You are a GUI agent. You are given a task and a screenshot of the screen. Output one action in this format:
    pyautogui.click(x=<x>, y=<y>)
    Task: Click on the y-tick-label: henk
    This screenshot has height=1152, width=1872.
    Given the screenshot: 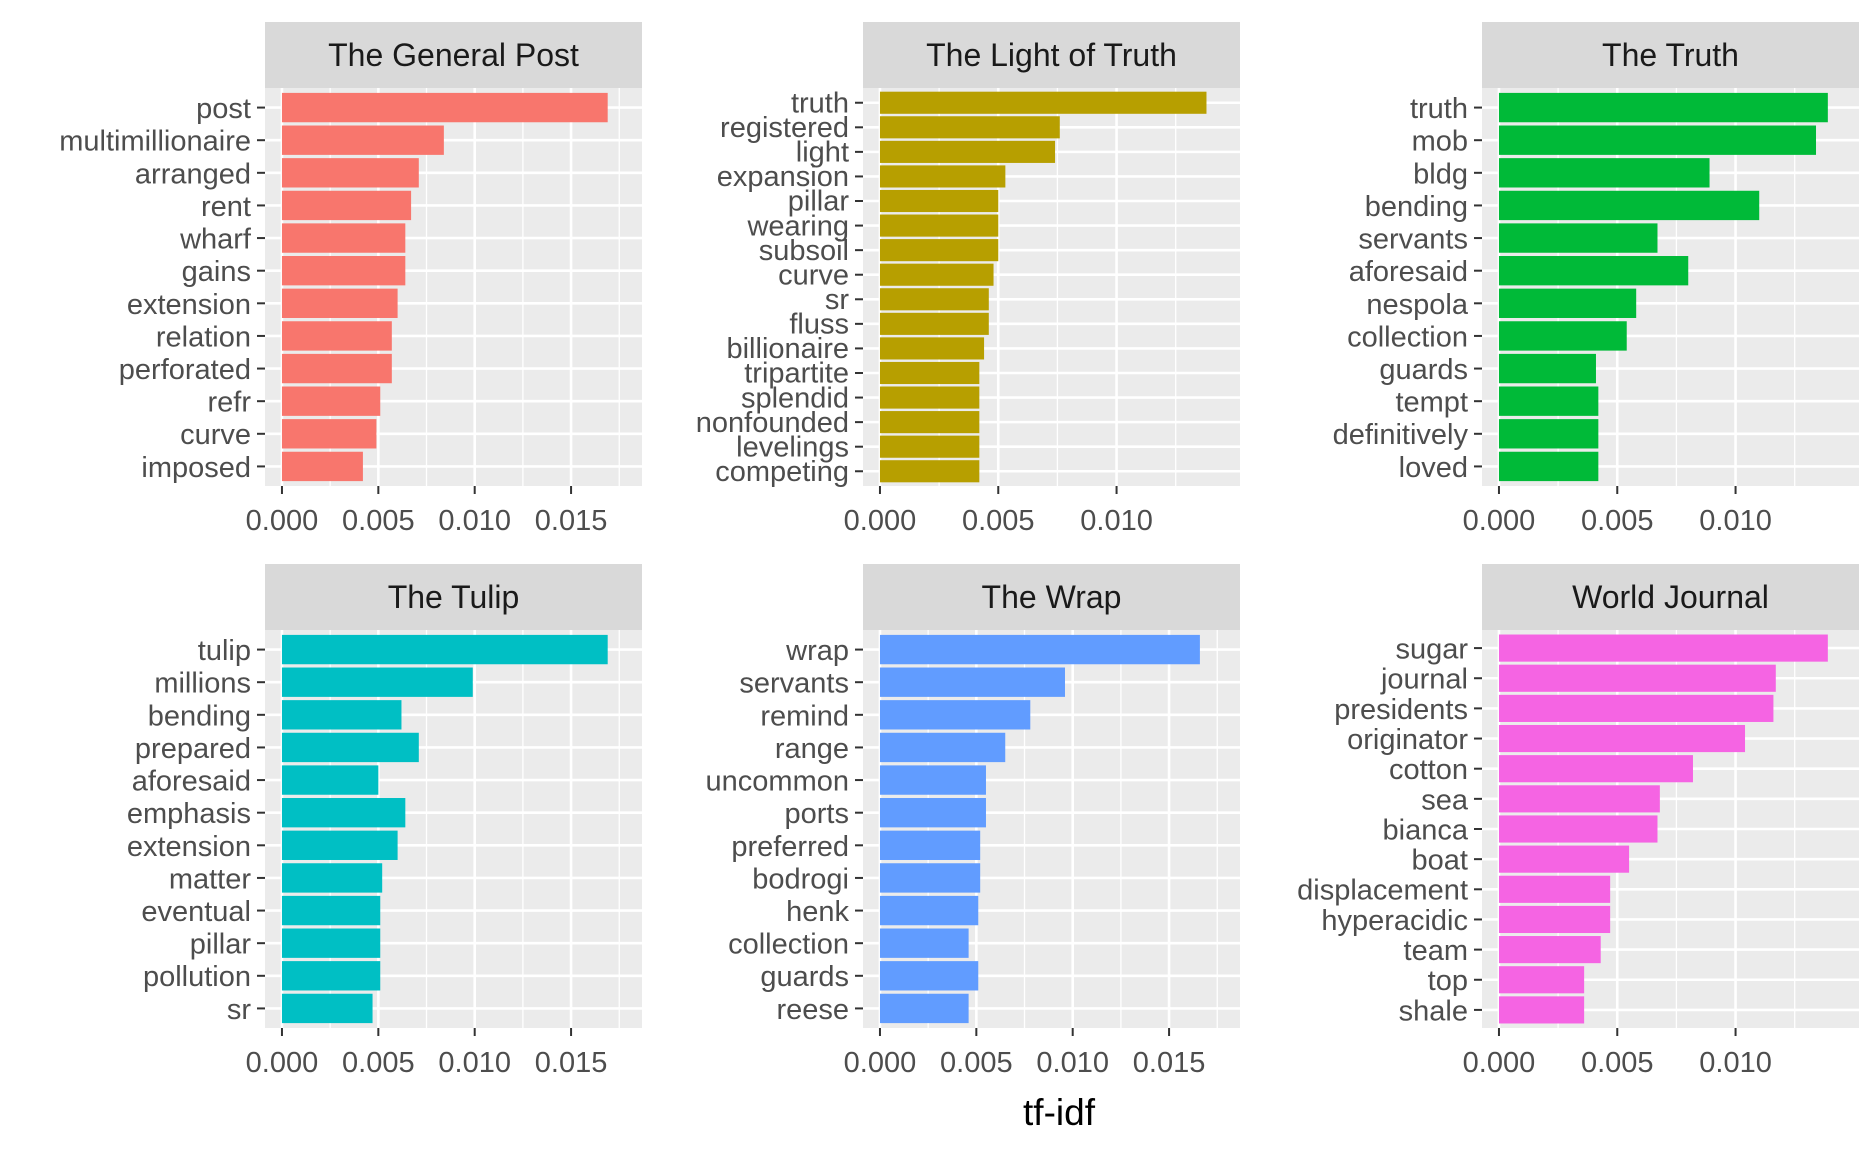 What is the action you would take?
    pyautogui.click(x=817, y=912)
    